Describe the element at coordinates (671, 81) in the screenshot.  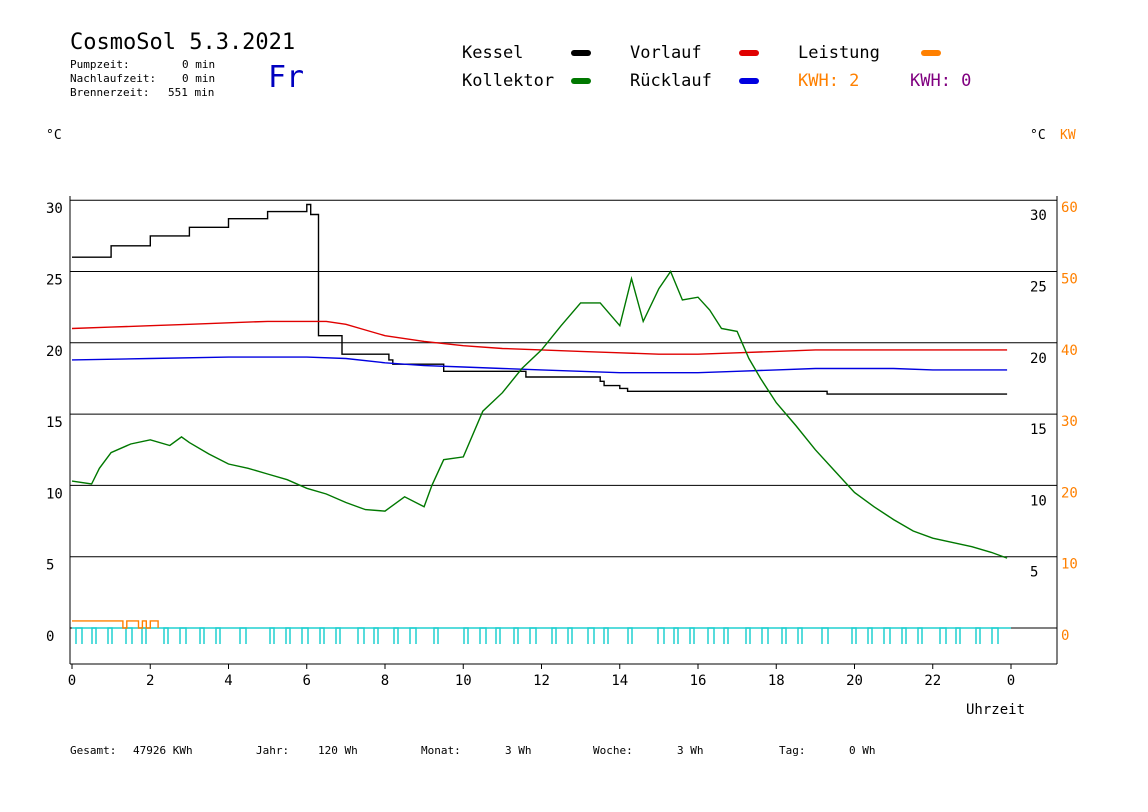
I see `legend-ruecklauf-label: Rücklauf` at that location.